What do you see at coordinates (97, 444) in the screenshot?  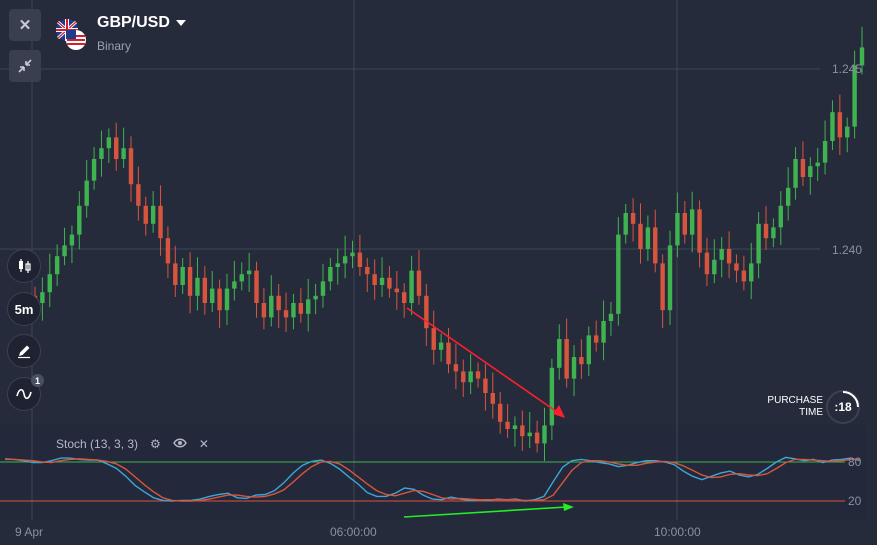 I see `indicator-name: Stoch (13, 3, 3)` at bounding box center [97, 444].